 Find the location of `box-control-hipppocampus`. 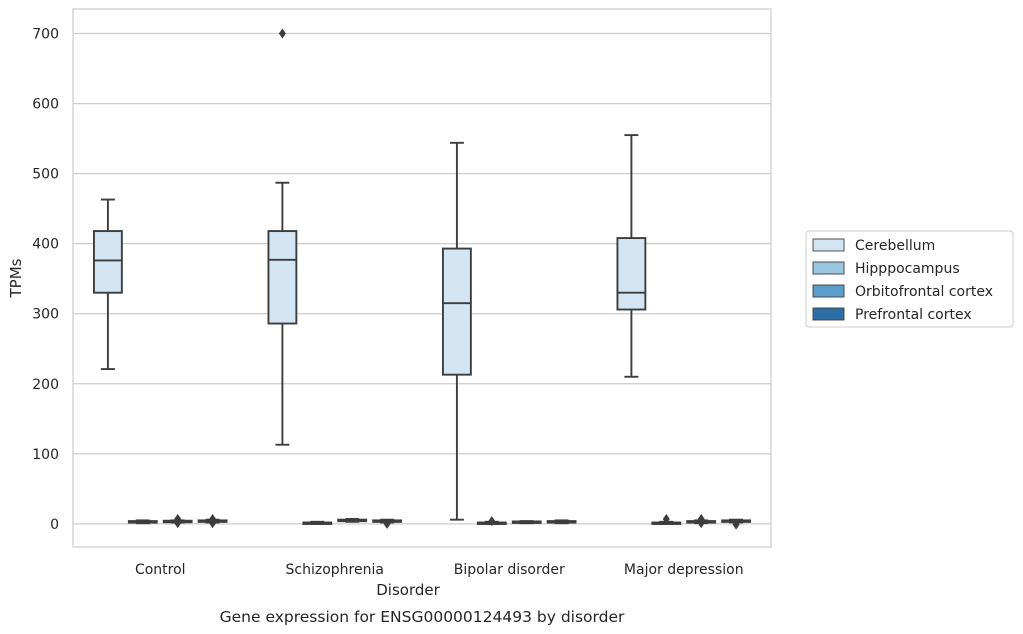

box-control-hipppocampus is located at coordinates (142, 522).